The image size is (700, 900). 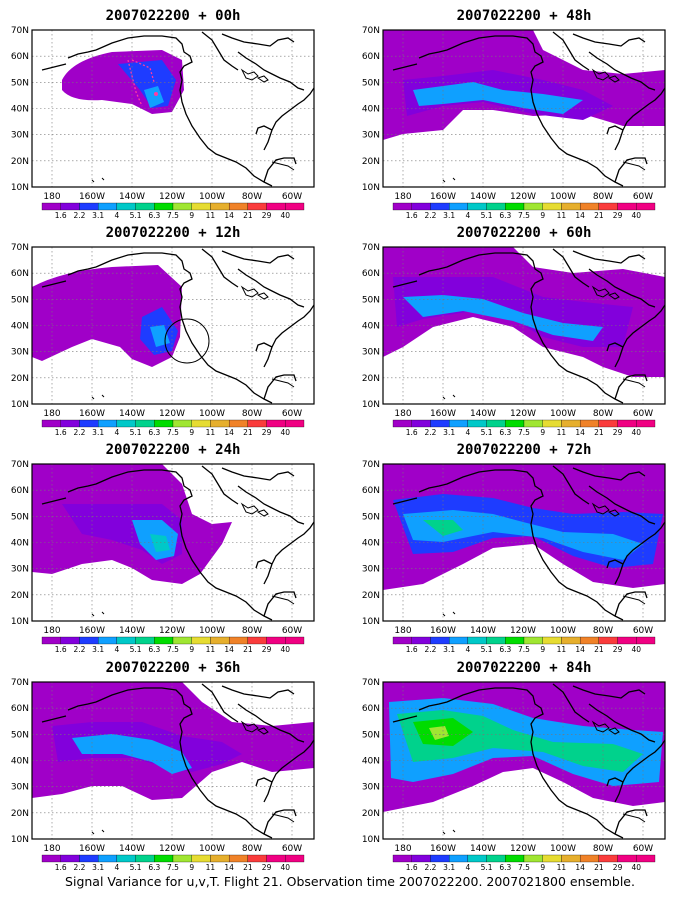 What do you see at coordinates (173, 450) in the screenshot?
I see `panel-title: 2007022200 + 24h` at bounding box center [173, 450].